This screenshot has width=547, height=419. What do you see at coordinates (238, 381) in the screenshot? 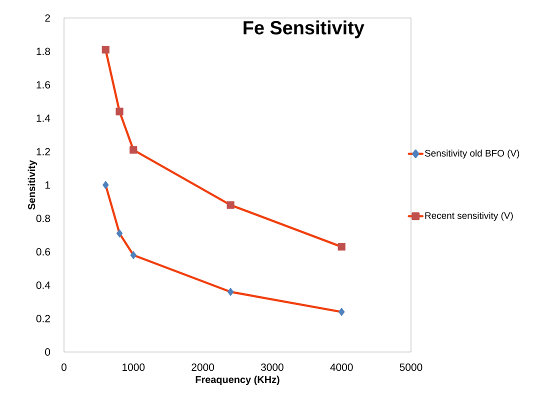
I see `x-axis-title: Freaquency (KHz)` at bounding box center [238, 381].